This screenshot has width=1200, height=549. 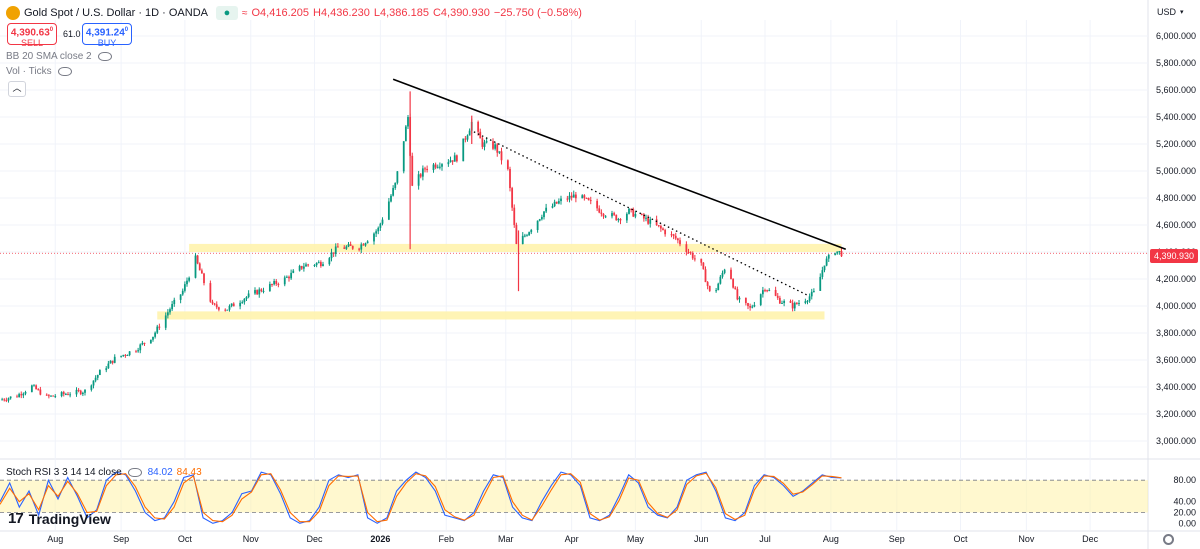 What do you see at coordinates (245, 13) in the screenshot?
I see `data-source-icon: ≈` at bounding box center [245, 13].